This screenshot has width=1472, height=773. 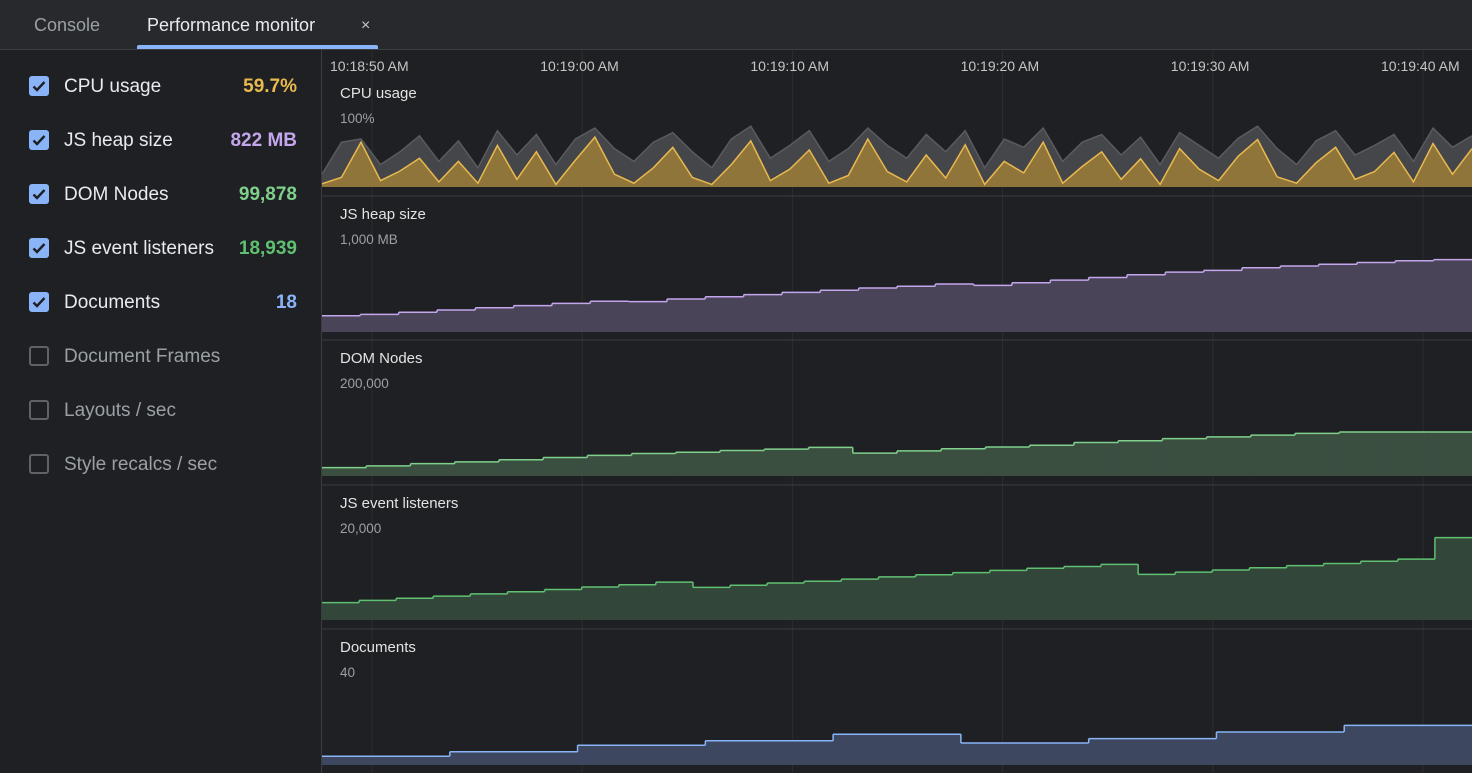 I want to click on chart-title: JS event listeners, so click(x=399, y=503).